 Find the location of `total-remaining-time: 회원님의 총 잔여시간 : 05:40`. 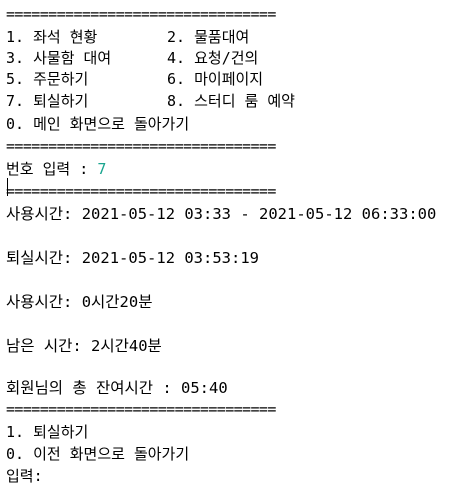

total-remaining-time: 회원님의 총 잔여시간 : 05:40 is located at coordinates (117, 388).